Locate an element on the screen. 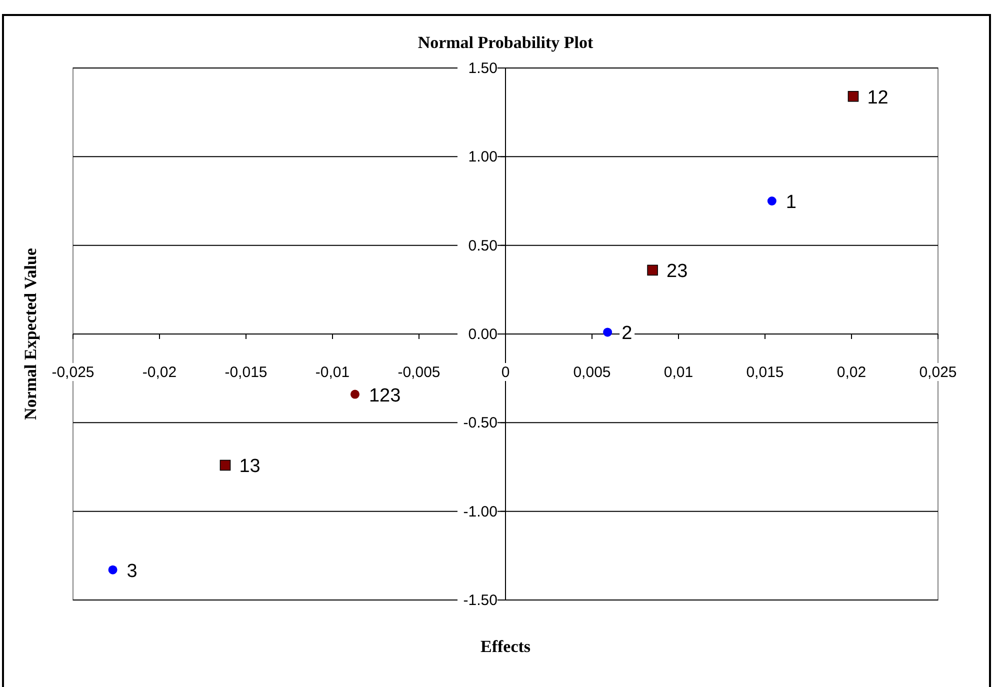 The image size is (995, 687). x-tick-label: 0,025 is located at coordinates (938, 372).